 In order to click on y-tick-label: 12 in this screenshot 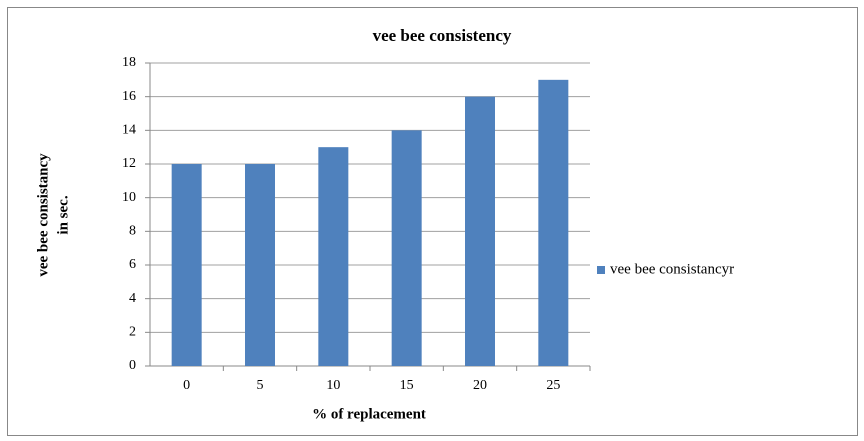, I will do `click(129, 163)`.